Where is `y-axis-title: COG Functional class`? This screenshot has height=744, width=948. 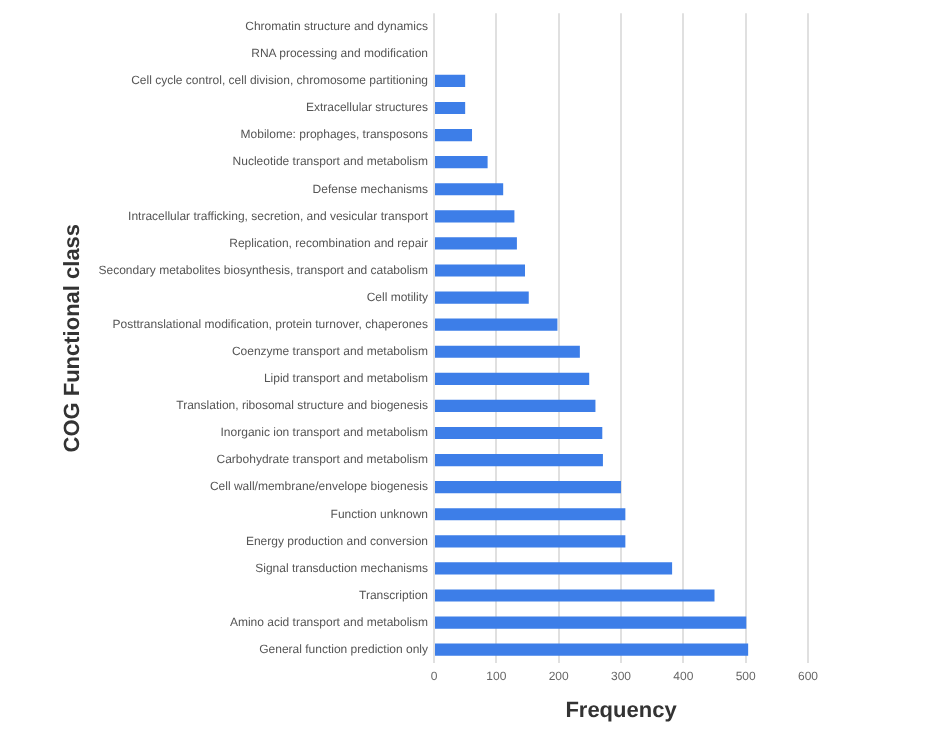
y-axis-title: COG Functional class is located at coordinates (73, 338).